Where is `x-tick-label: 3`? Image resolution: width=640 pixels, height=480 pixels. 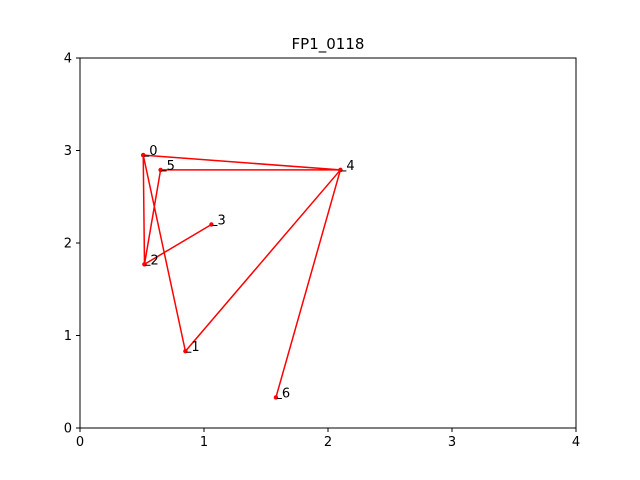 x-tick-label: 3 is located at coordinates (452, 442).